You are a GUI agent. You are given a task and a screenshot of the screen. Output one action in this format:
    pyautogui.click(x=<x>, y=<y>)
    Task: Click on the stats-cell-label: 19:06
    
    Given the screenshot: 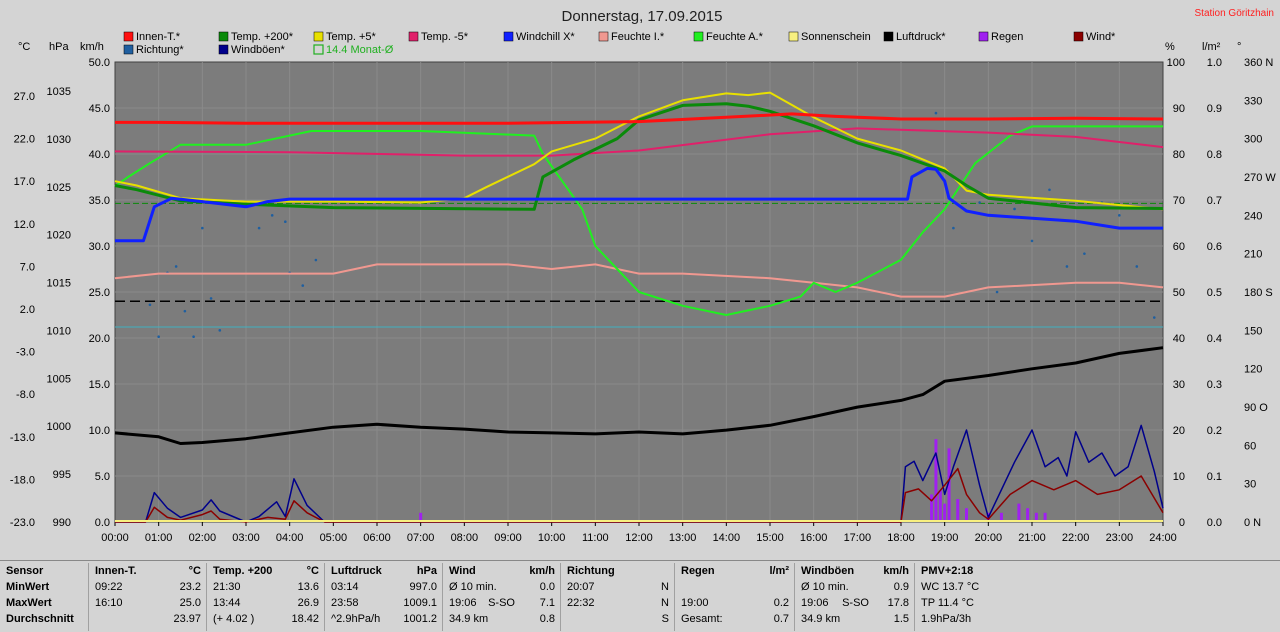 What is the action you would take?
    pyautogui.click(x=463, y=603)
    